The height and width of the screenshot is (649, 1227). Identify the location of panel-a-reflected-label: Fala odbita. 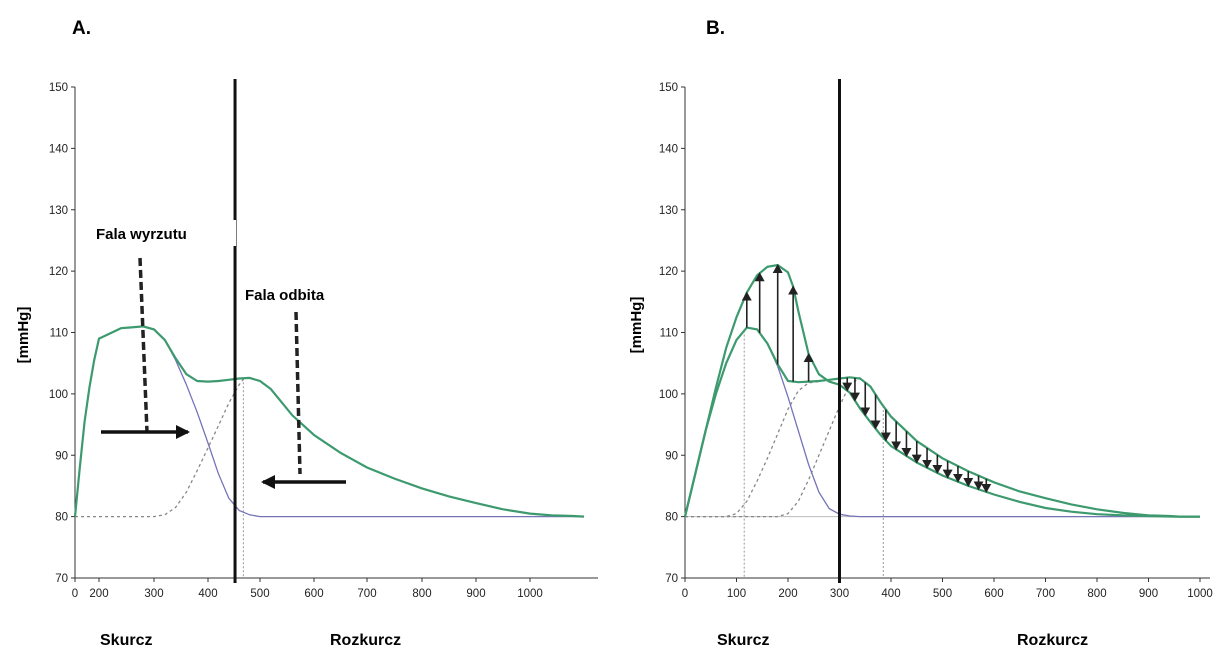
(285, 295).